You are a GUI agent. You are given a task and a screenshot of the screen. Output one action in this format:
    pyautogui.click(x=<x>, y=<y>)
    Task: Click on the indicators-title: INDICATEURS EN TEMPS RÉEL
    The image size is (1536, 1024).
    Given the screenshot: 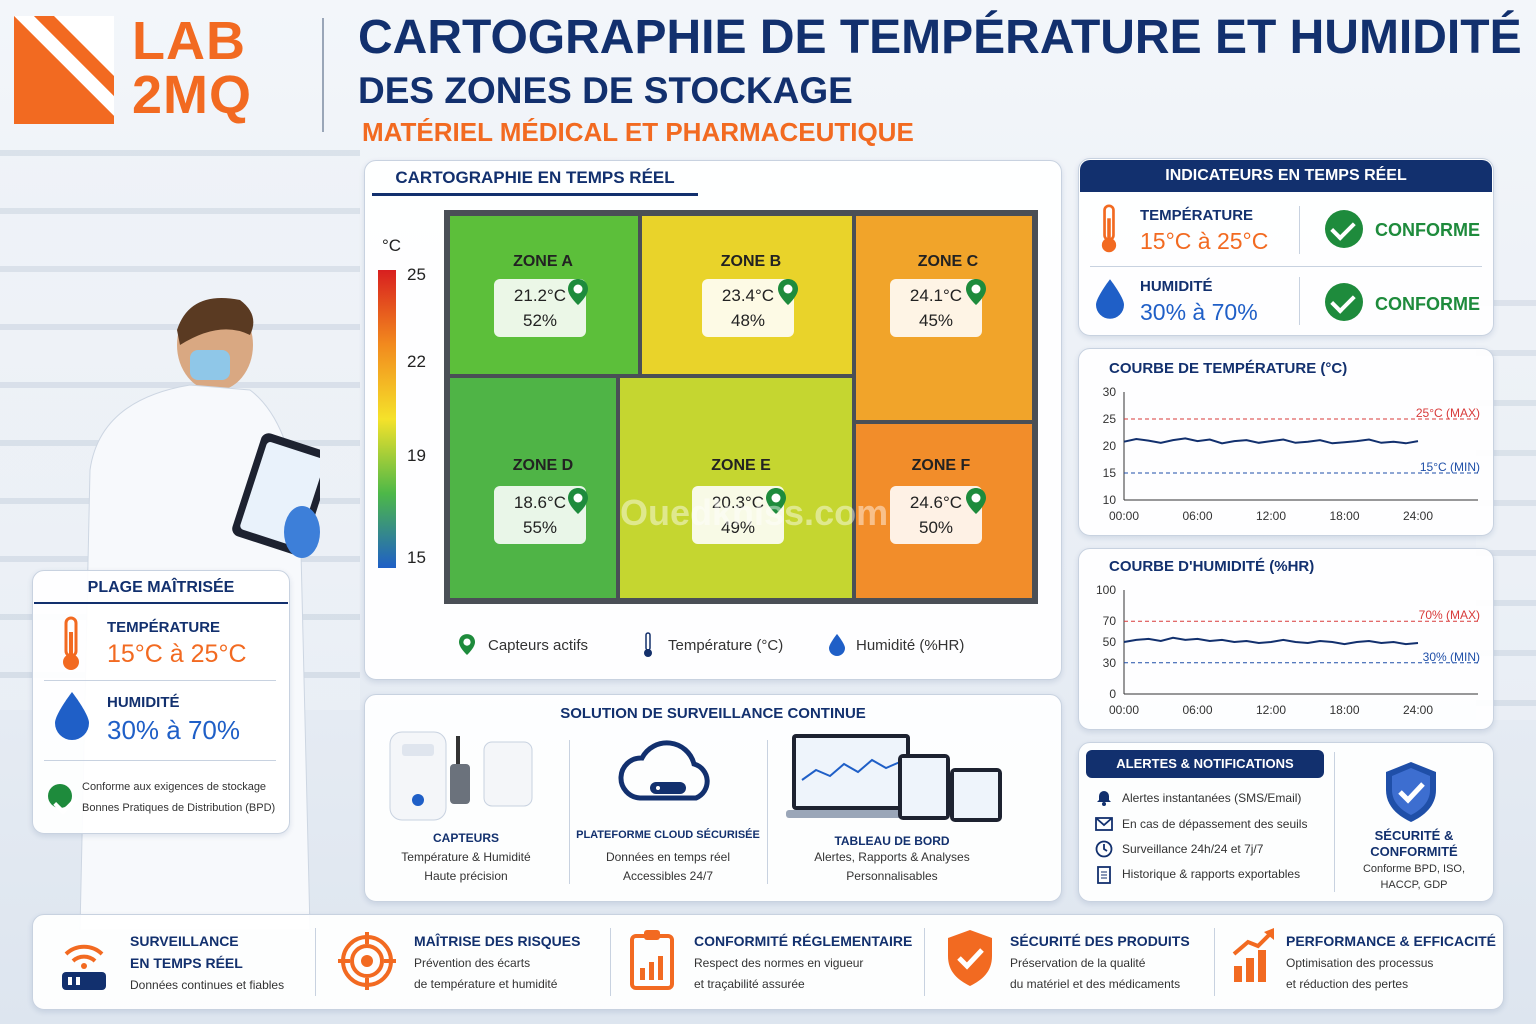 What is the action you would take?
    pyautogui.click(x=1286, y=176)
    